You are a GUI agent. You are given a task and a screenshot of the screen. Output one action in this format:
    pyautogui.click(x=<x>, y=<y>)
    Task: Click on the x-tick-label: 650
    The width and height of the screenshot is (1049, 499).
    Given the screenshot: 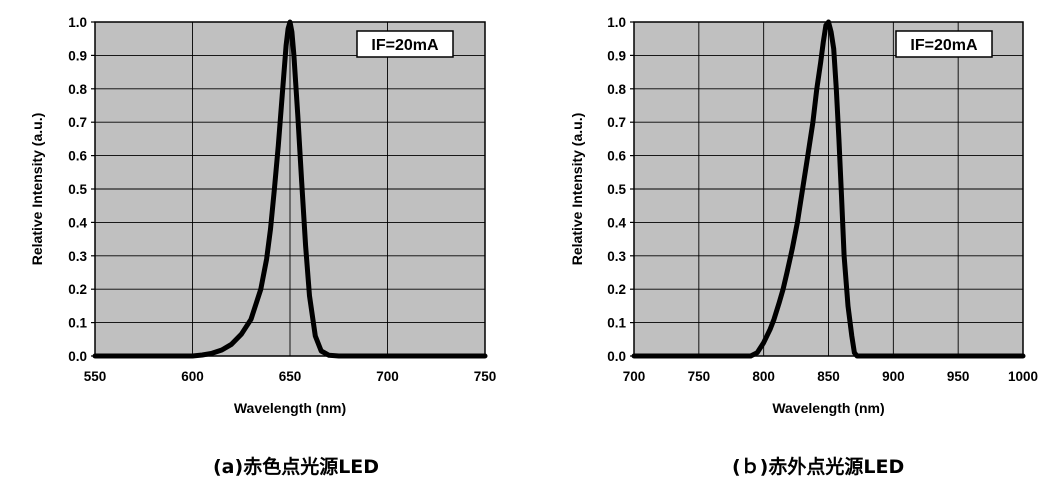 What is the action you would take?
    pyautogui.click(x=290, y=376)
    